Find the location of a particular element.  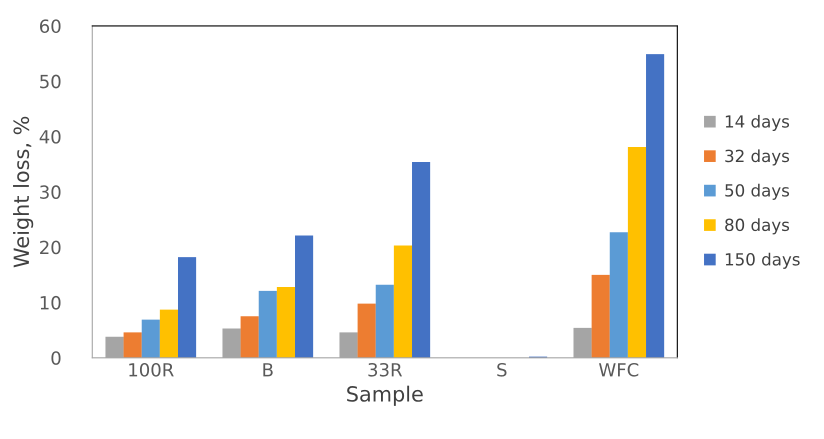

legend-label: 32 days is located at coordinates (757, 157).